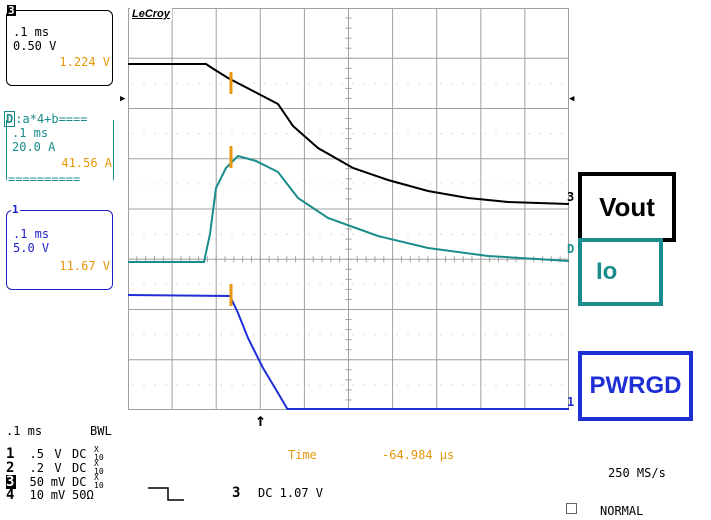  What do you see at coordinates (79, 467) in the screenshot?
I see `channel-coupling: DC` at bounding box center [79, 467].